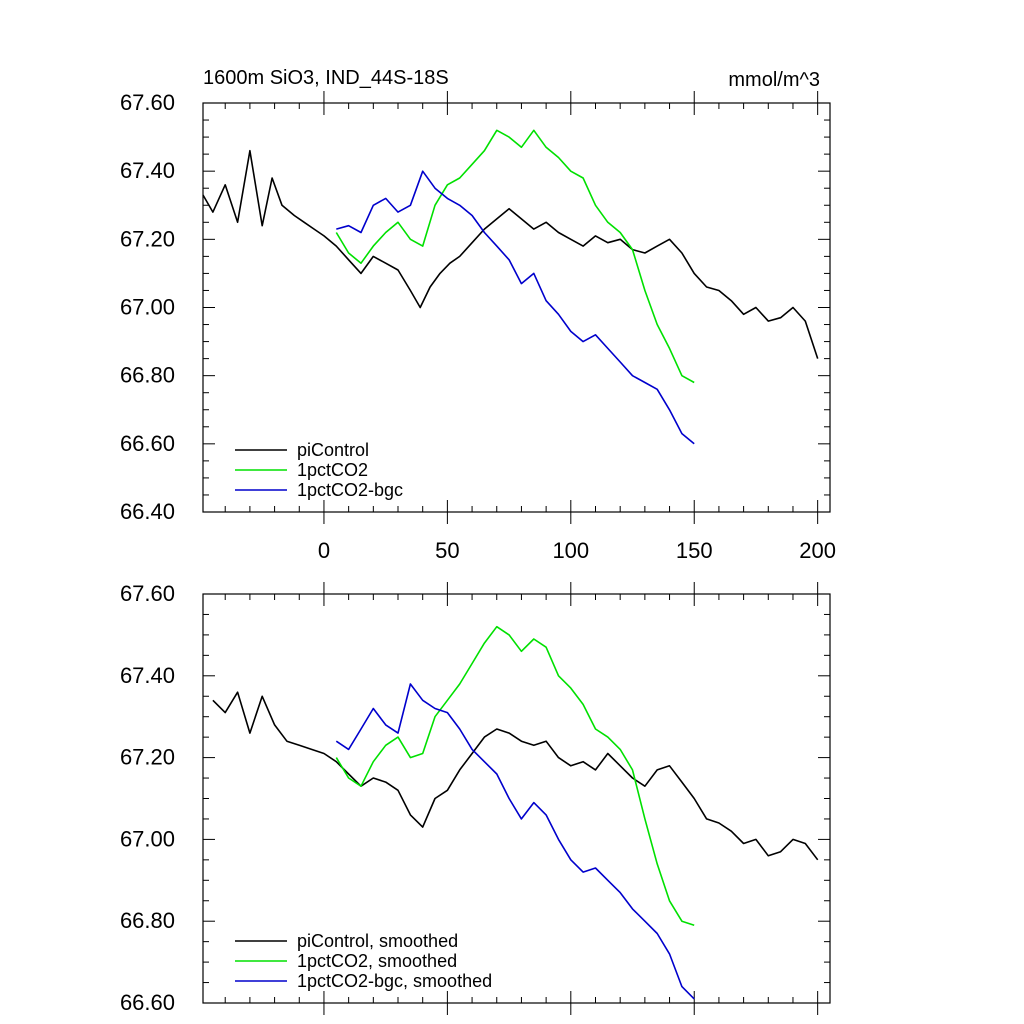 This screenshot has height=1024, width=1024. I want to click on x-tick-label: 50, so click(447, 550).